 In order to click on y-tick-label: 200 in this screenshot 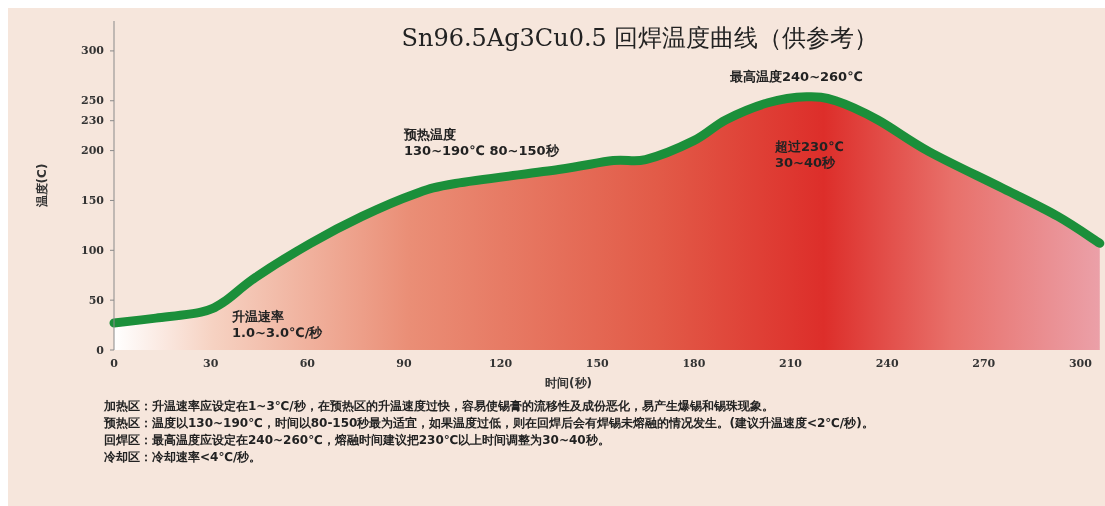, I will do `click(93, 151)`.